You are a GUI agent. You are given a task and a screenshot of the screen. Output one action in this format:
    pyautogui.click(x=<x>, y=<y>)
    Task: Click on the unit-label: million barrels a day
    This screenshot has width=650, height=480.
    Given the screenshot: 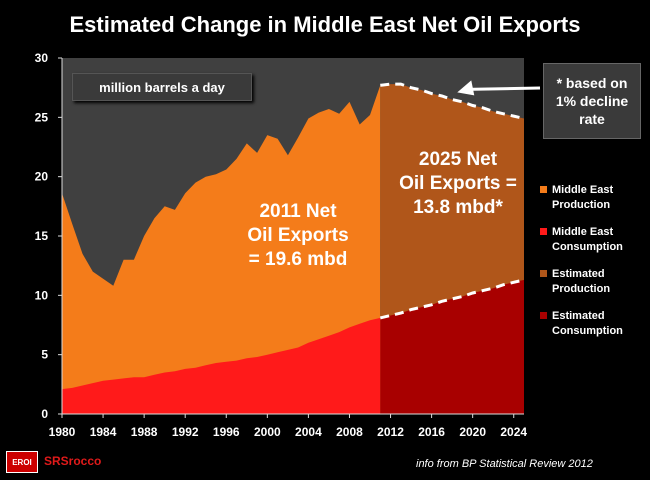 What is the action you would take?
    pyautogui.click(x=162, y=87)
    